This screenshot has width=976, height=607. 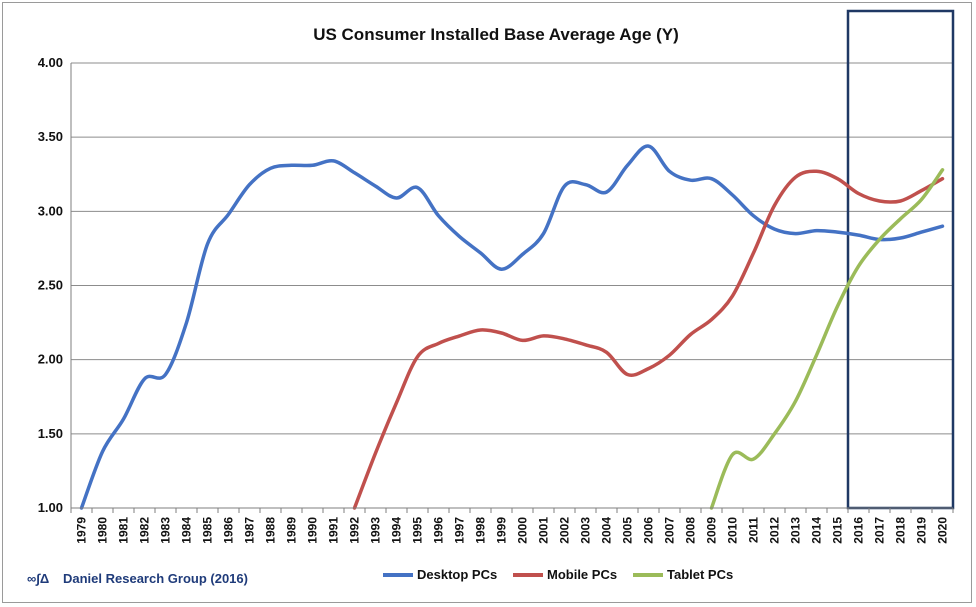 What do you see at coordinates (523, 530) in the screenshot?
I see `x-tick-label: 2000` at bounding box center [523, 530].